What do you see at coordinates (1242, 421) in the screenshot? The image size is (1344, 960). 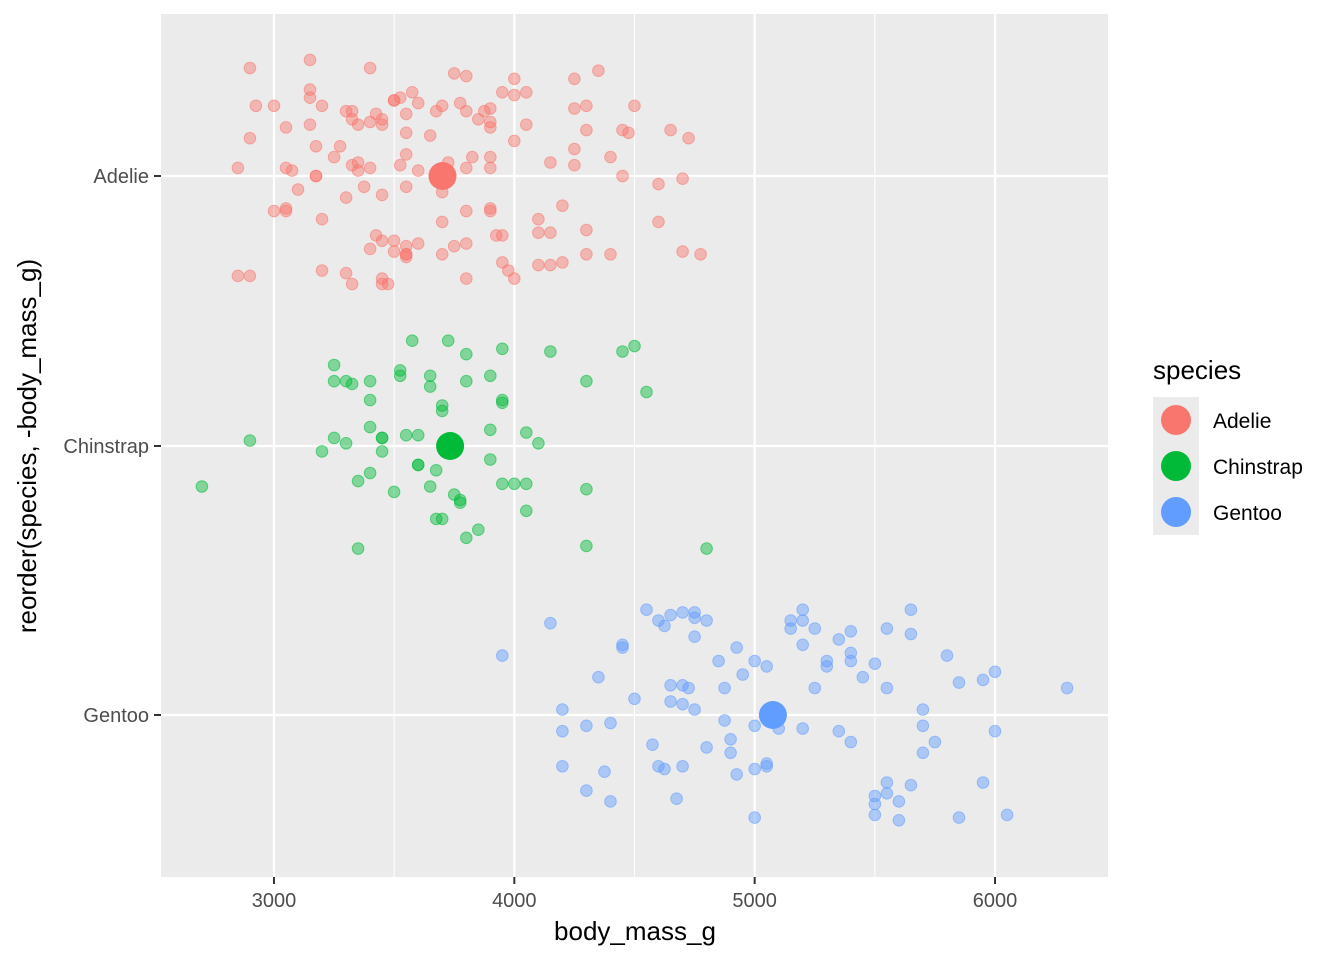 I see `legend-label-adelie: Adelie` at bounding box center [1242, 421].